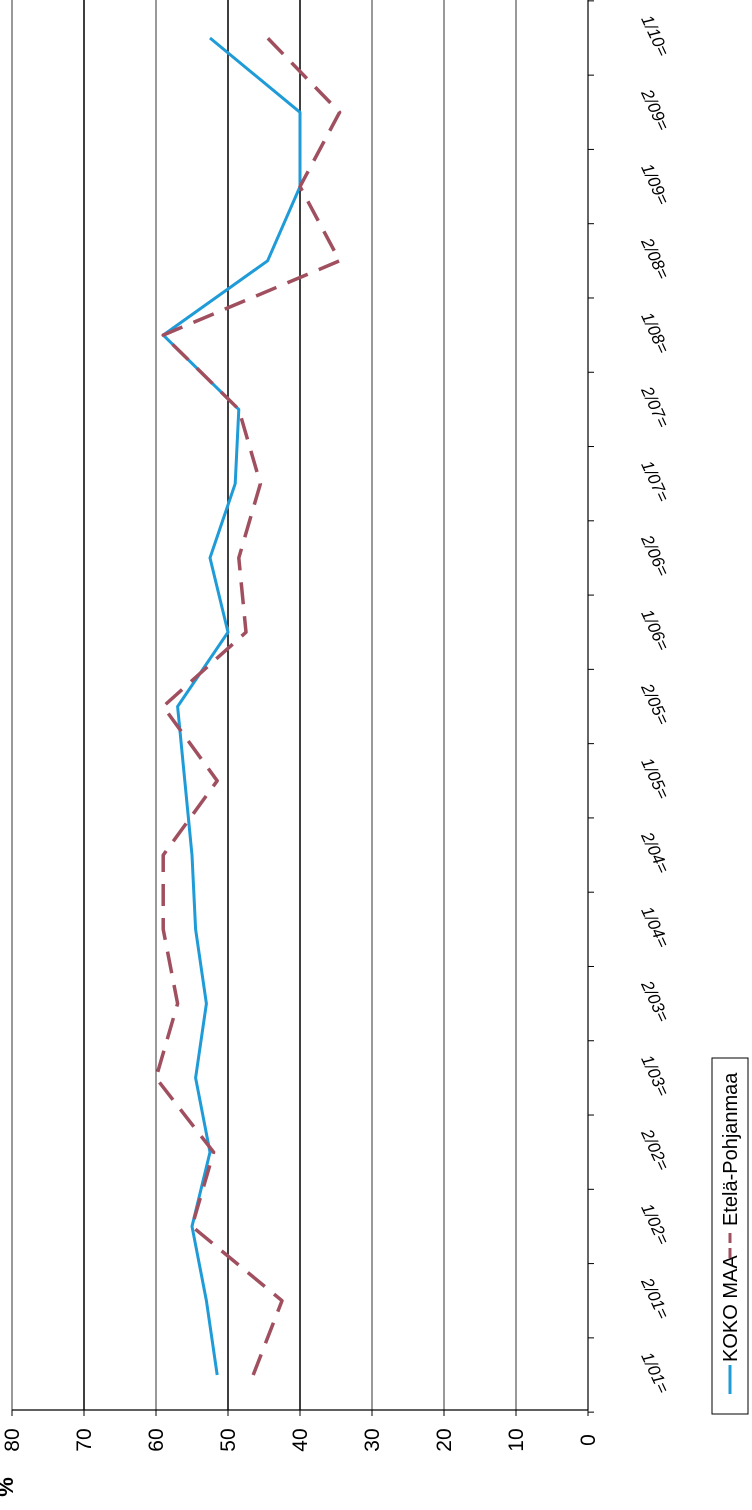 The height and width of the screenshot is (1510, 752). Describe the element at coordinates (655, 852) in the screenshot. I see `category-label: 2/04=` at that location.